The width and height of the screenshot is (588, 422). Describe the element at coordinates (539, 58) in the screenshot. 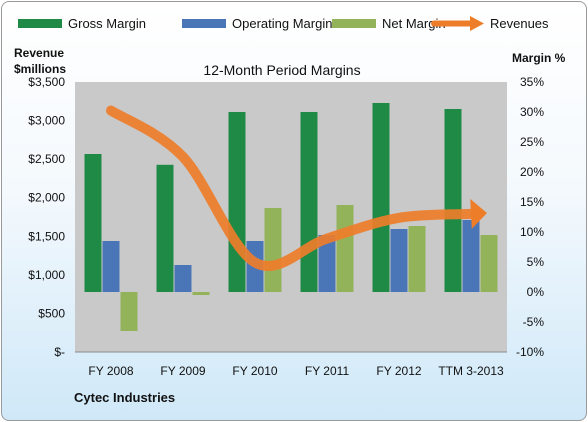

I see `right-axis-title: Margin %` at that location.